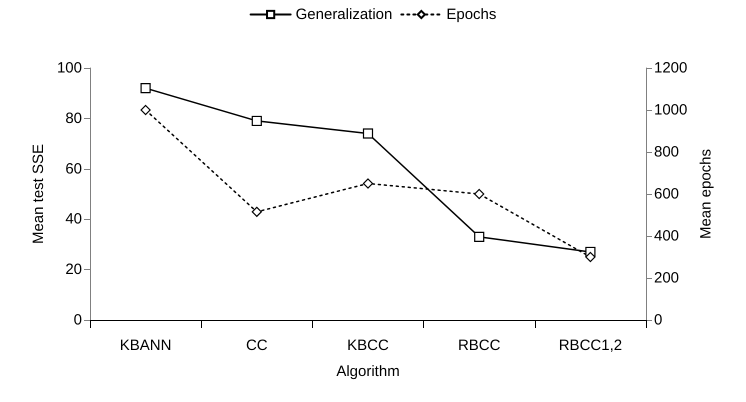 The image size is (746, 402). I want to click on x-axis-title: Algorithm, so click(368, 371).